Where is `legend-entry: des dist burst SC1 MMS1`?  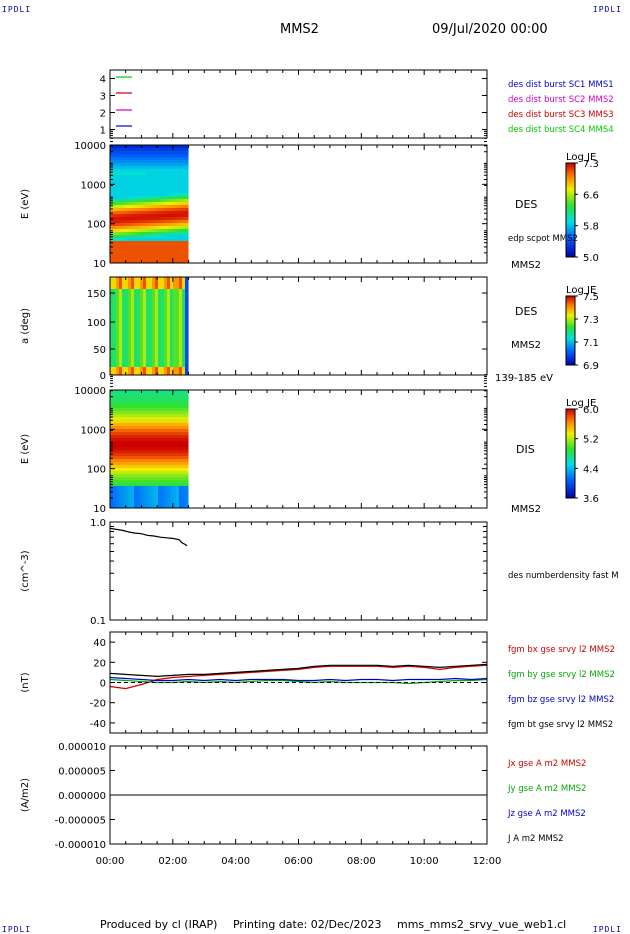 legend-entry: des dist burst SC1 MMS1 is located at coordinates (561, 85).